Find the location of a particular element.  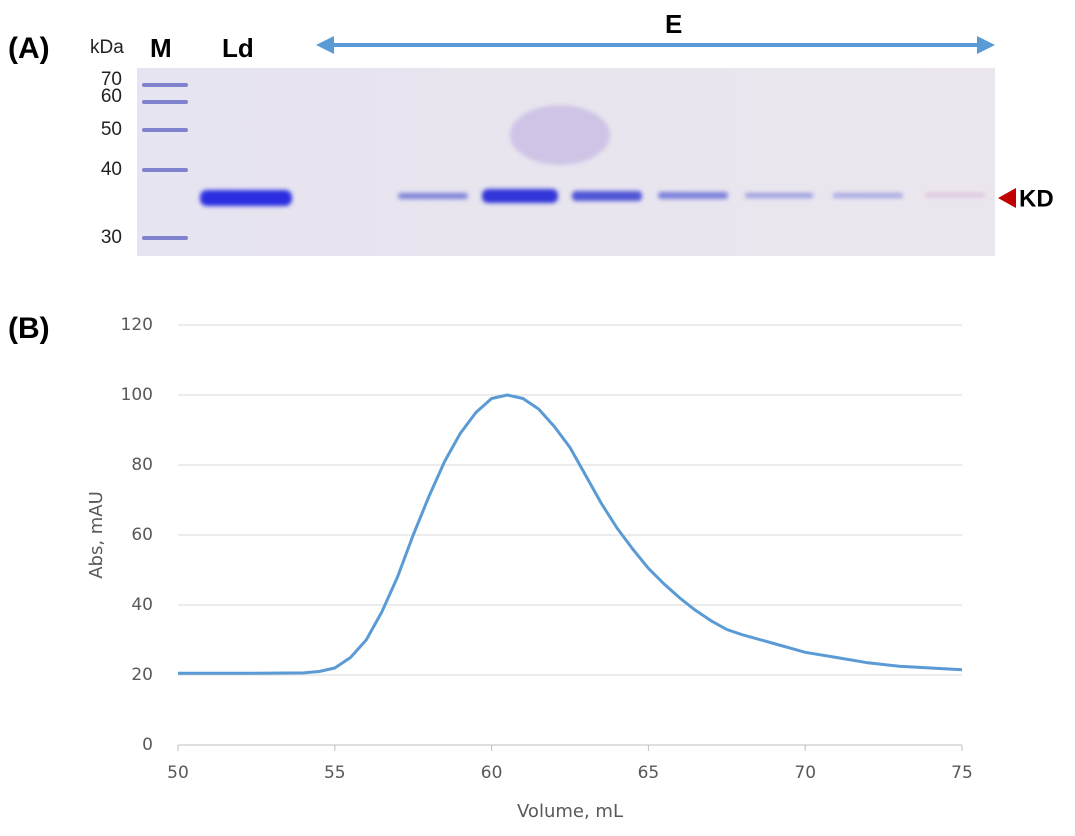

band-marker is located at coordinates (1007, 198).